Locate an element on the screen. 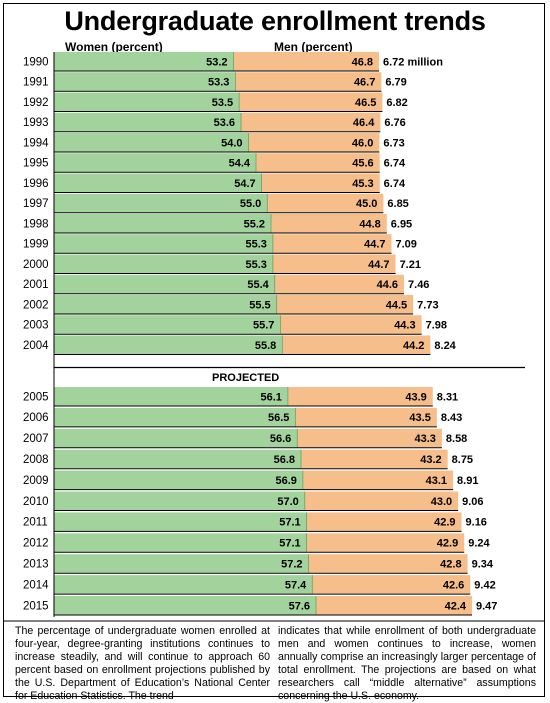 This screenshot has width=550, height=703. women-bar-2000 is located at coordinates (163, 263).